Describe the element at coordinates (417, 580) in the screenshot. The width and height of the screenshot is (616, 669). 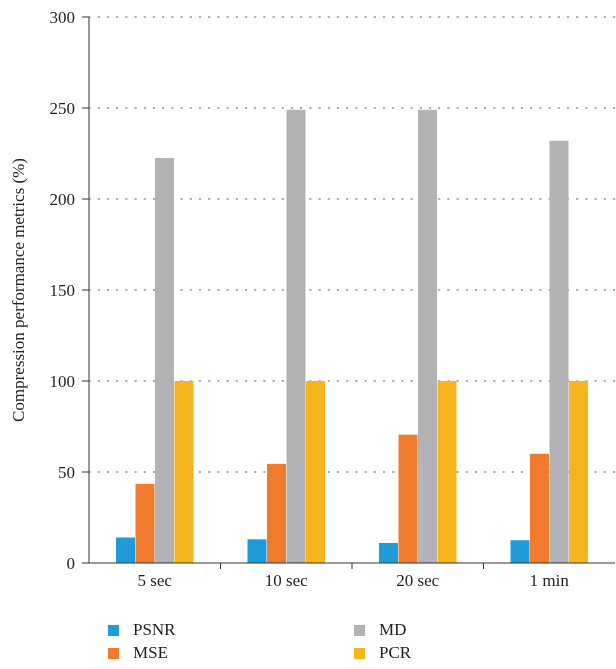
I see `x-tick-label: 20 sec` at that location.